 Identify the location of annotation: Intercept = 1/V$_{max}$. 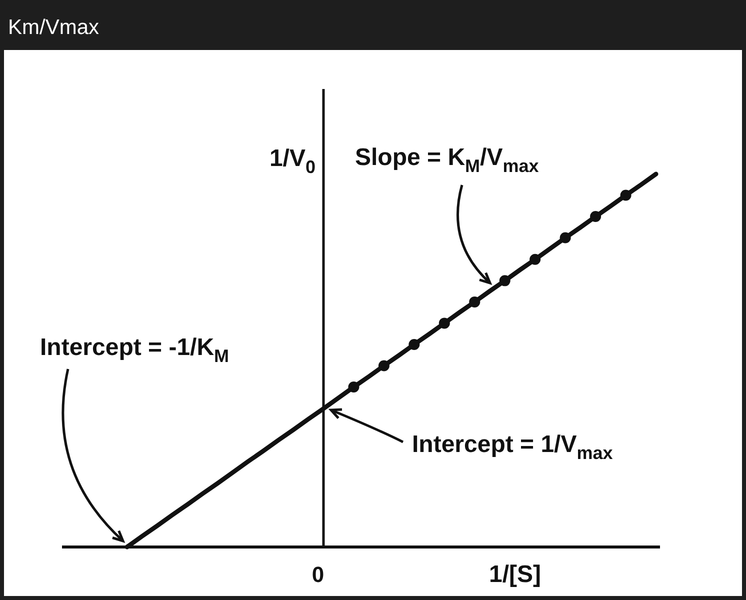
(512, 447).